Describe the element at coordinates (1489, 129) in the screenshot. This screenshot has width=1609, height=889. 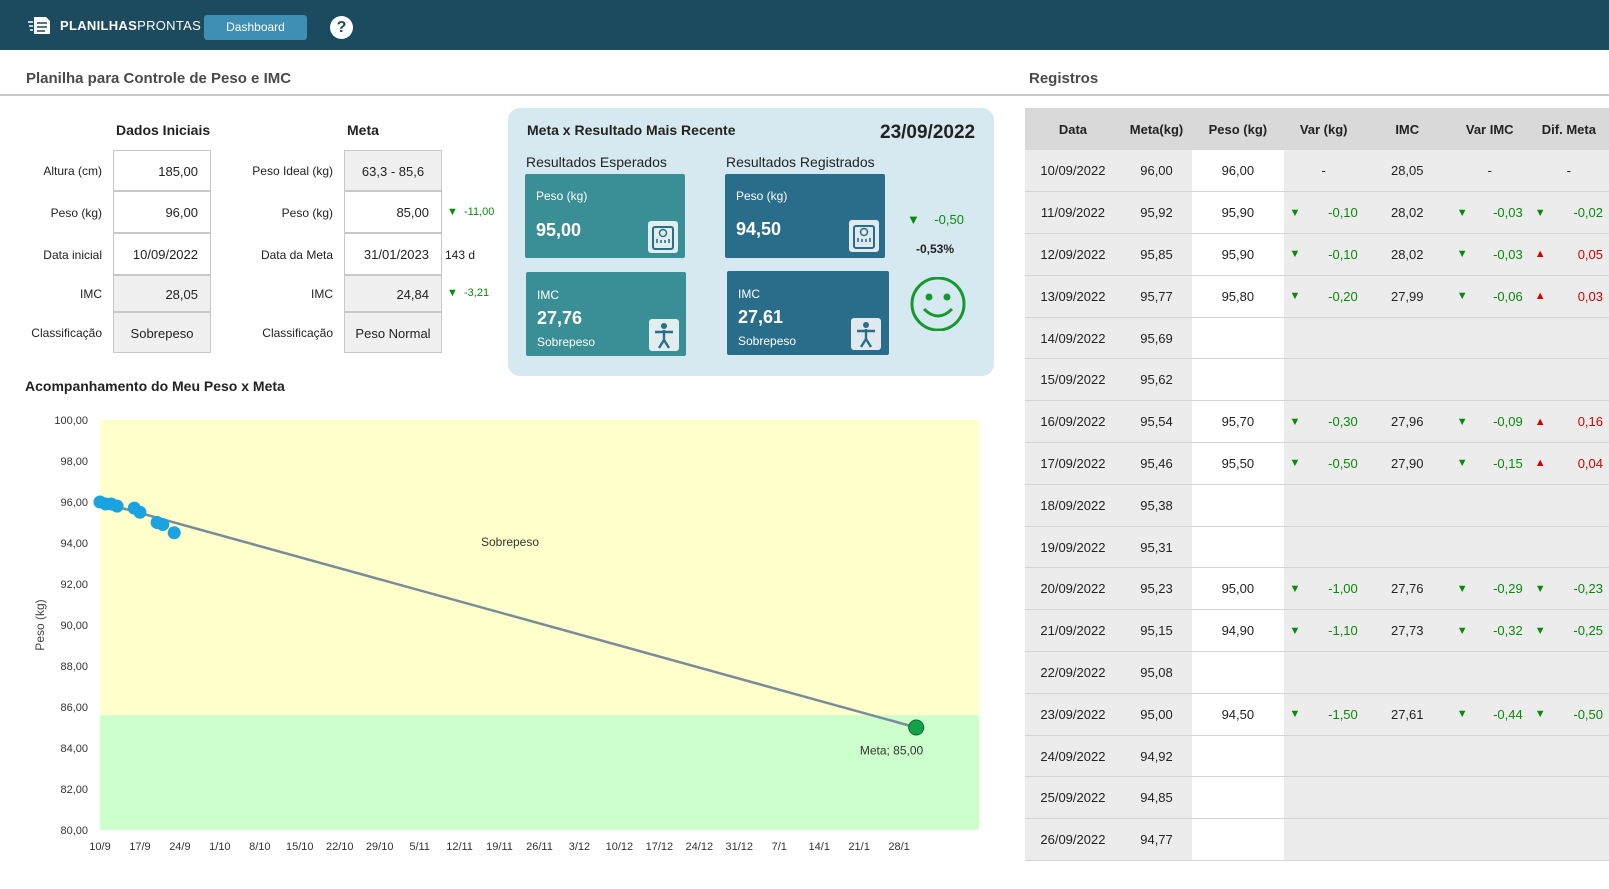
I see `column-header: Var IMC` at that location.